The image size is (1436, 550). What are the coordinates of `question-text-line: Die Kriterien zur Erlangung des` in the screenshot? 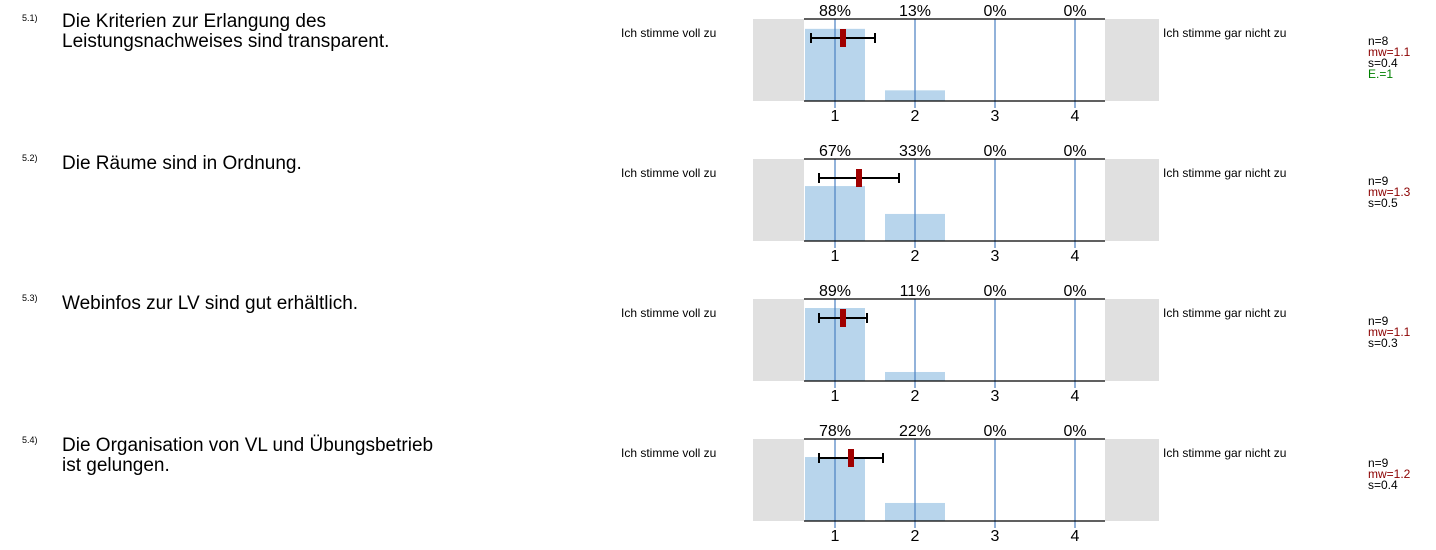 It's located at (194, 21).